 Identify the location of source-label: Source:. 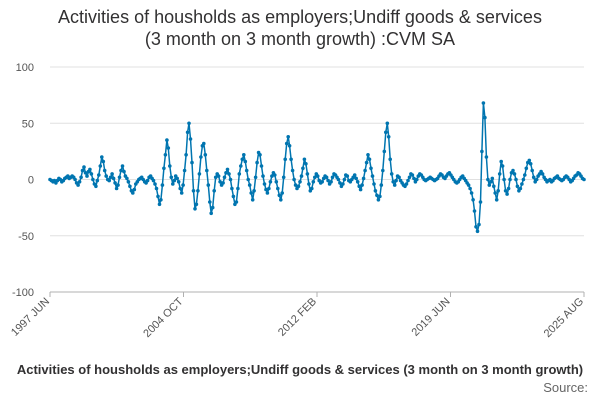
(565, 387).